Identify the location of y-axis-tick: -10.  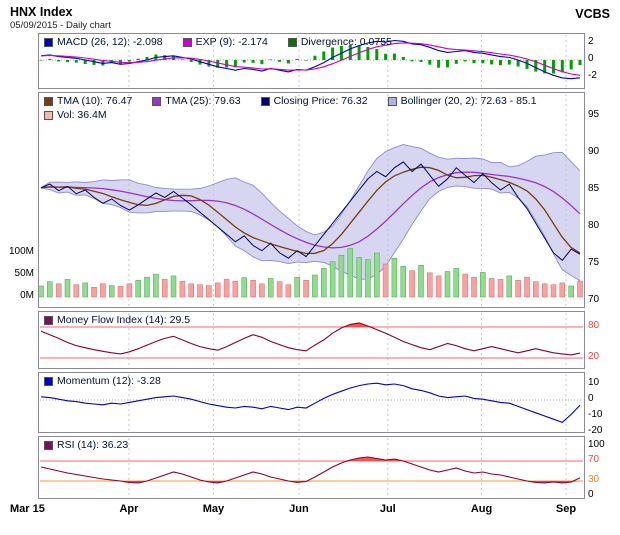
(595, 414).